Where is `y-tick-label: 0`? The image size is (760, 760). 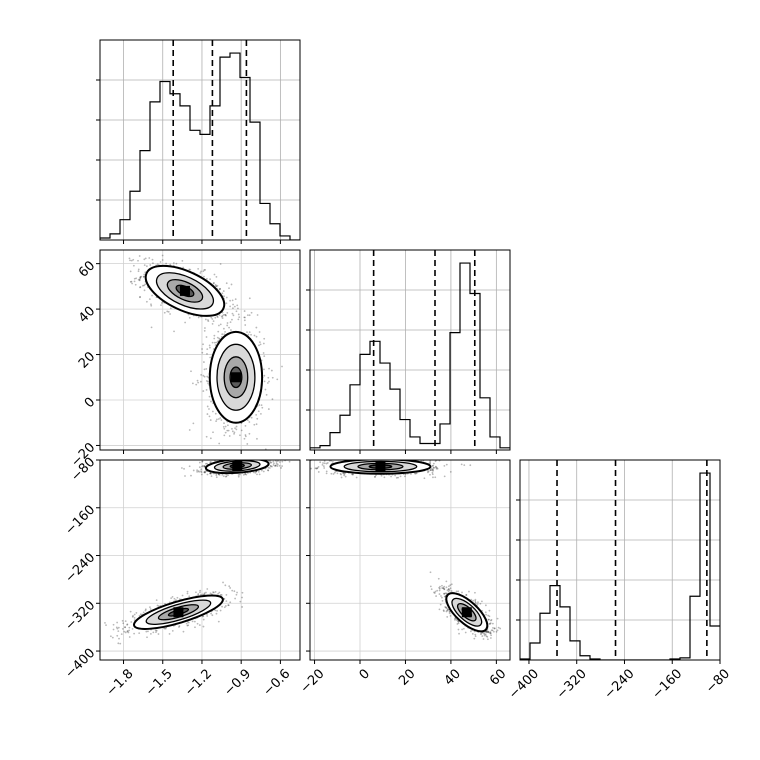
y-tick-label: 0 is located at coordinates (90, 403).